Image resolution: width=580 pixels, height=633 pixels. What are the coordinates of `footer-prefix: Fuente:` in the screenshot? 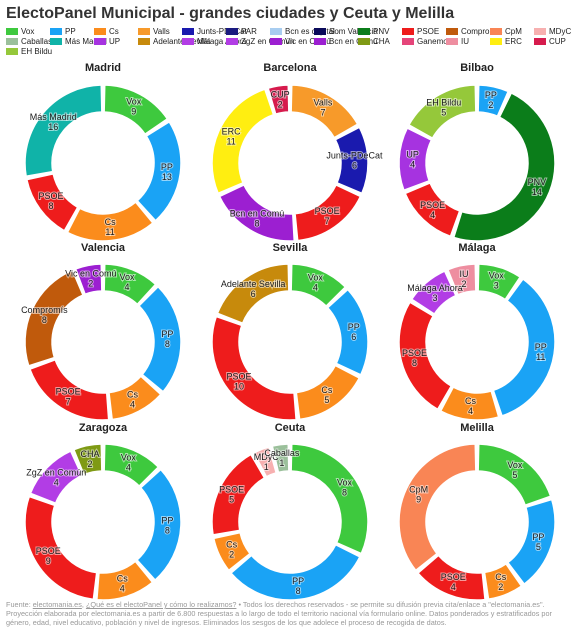 It's located at (19, 604).